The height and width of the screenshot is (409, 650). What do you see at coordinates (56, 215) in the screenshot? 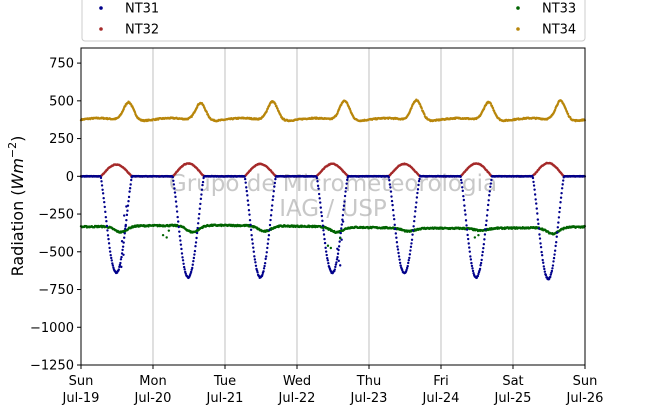
I see `y-tick-label: −250` at bounding box center [56, 215].